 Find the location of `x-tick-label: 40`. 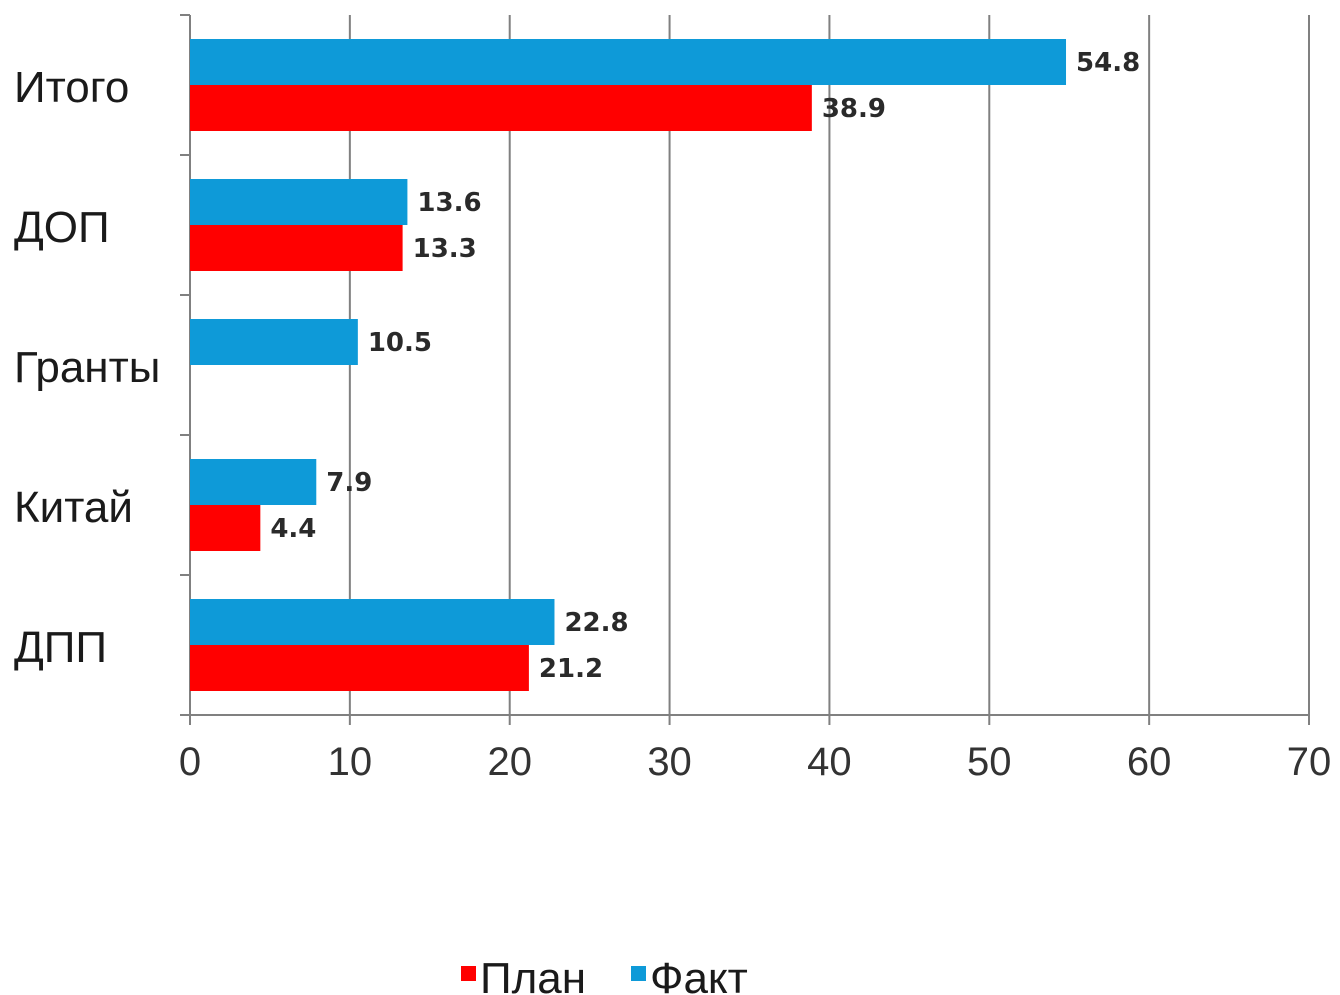

x-tick-label: 40 is located at coordinates (829, 762).